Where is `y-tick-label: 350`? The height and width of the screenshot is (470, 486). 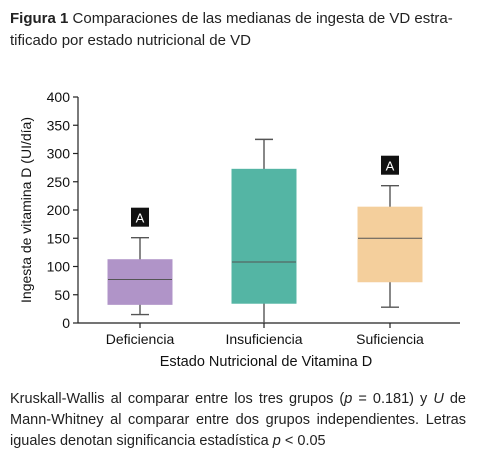 y-tick-label: 350 is located at coordinates (59, 125).